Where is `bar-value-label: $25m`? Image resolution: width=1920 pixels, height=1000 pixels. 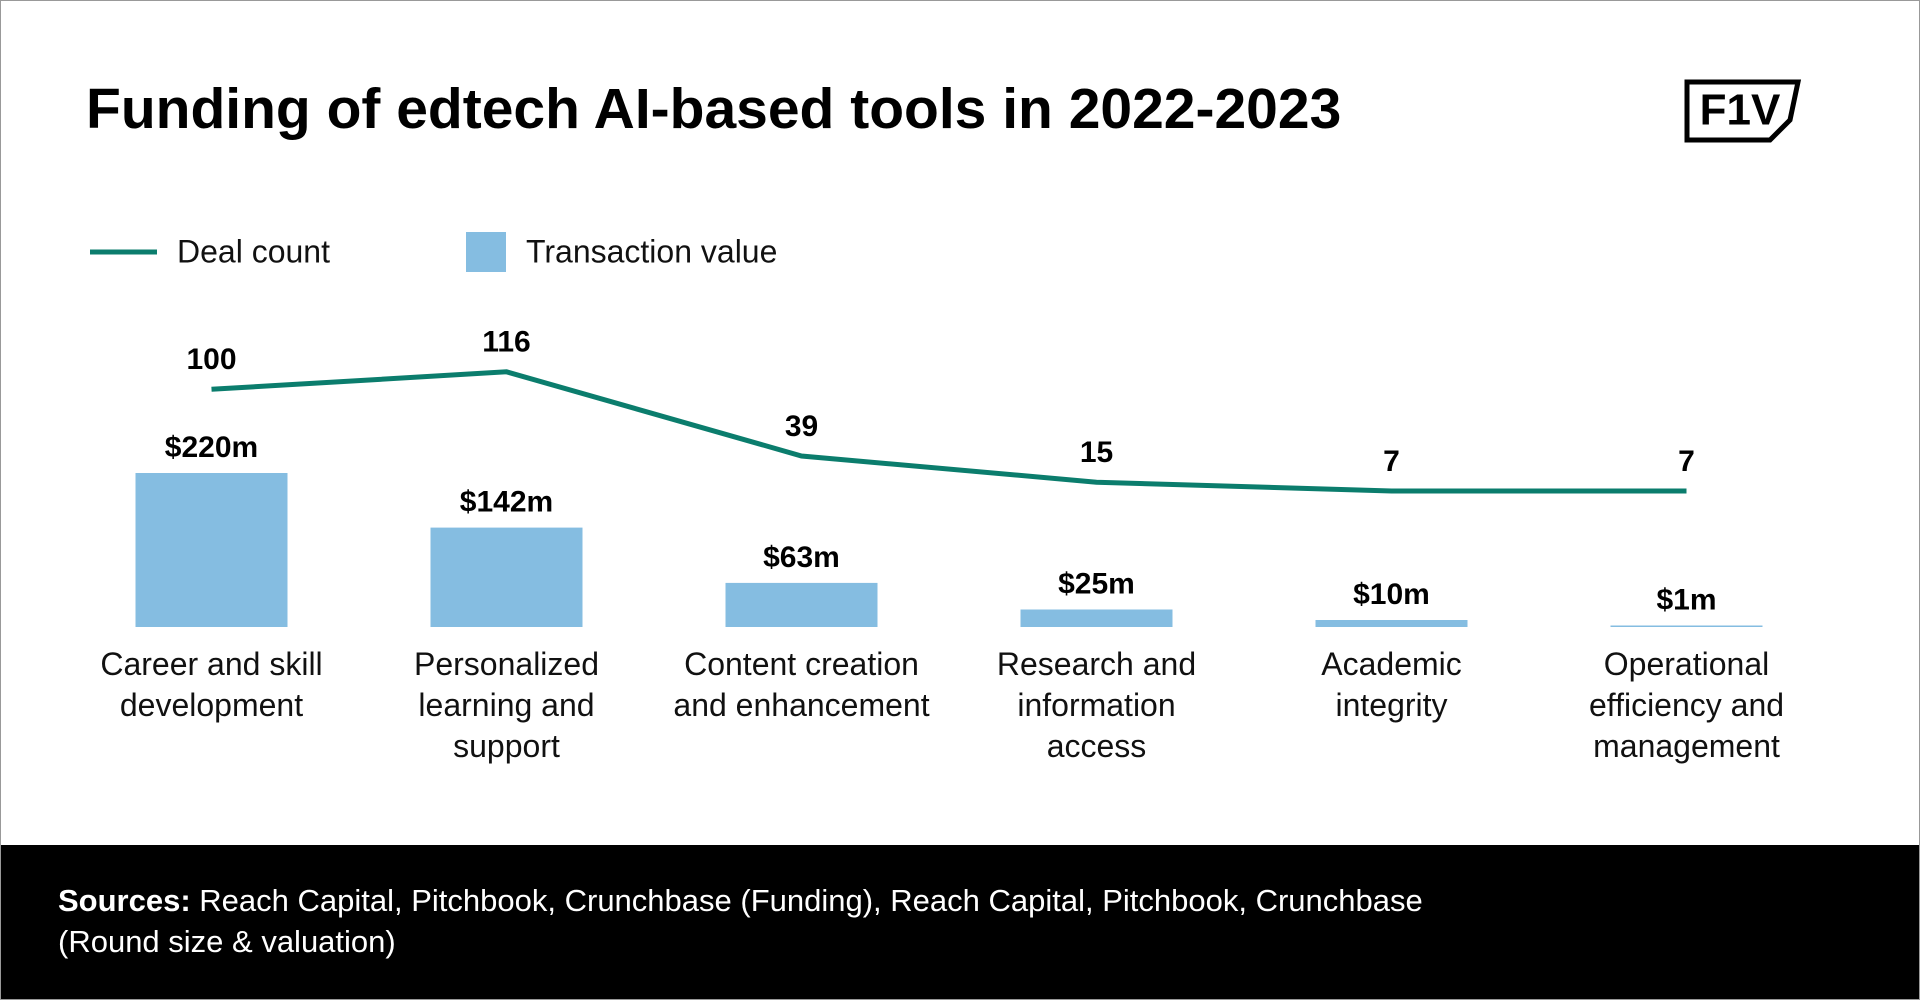 bar-value-label: $25m is located at coordinates (1096, 583).